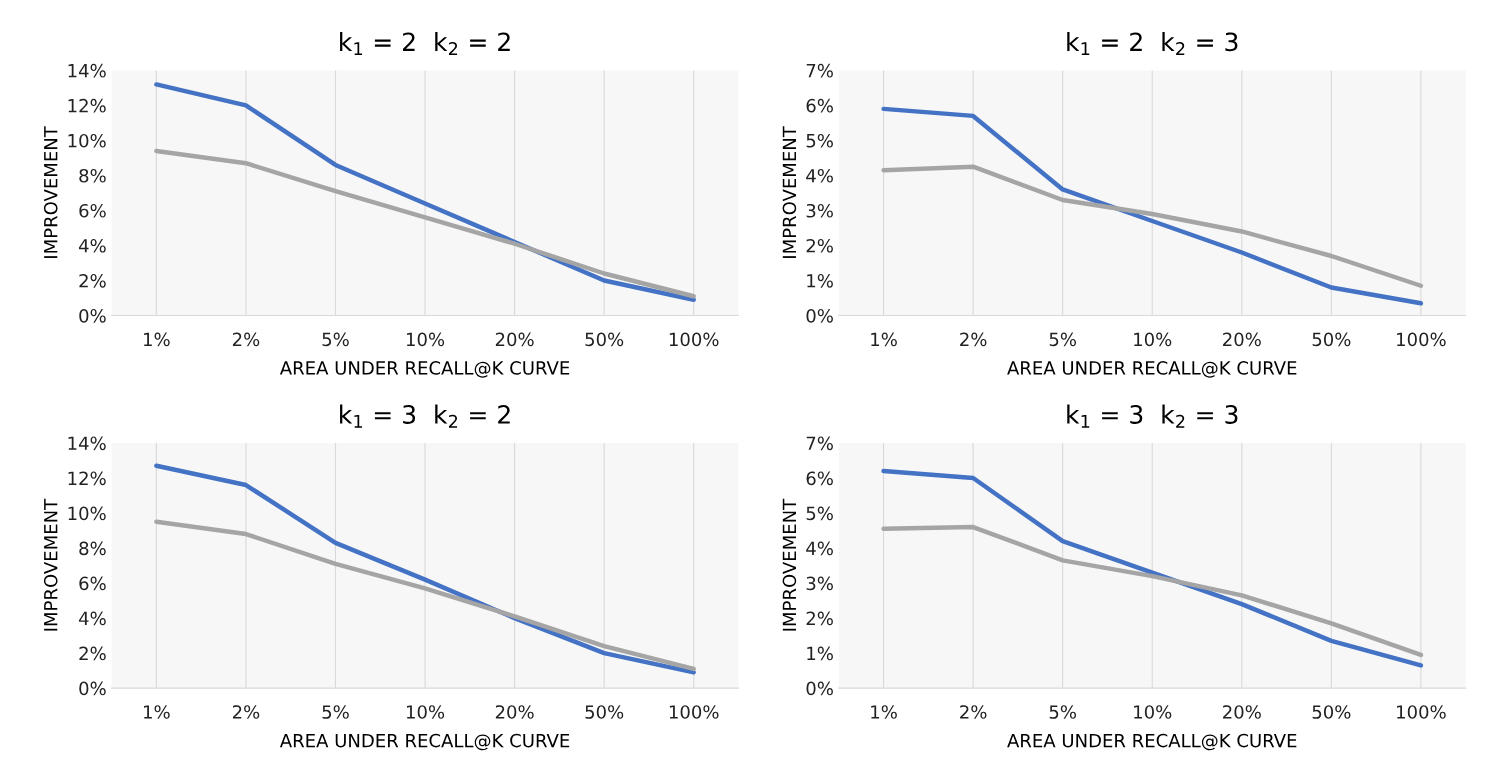 Image resolution: width=1488 pixels, height=782 pixels. Describe the element at coordinates (1152, 416) in the screenshot. I see `chart-title: k$_{1}$ = 3 k$_{2}$ = 3` at that location.